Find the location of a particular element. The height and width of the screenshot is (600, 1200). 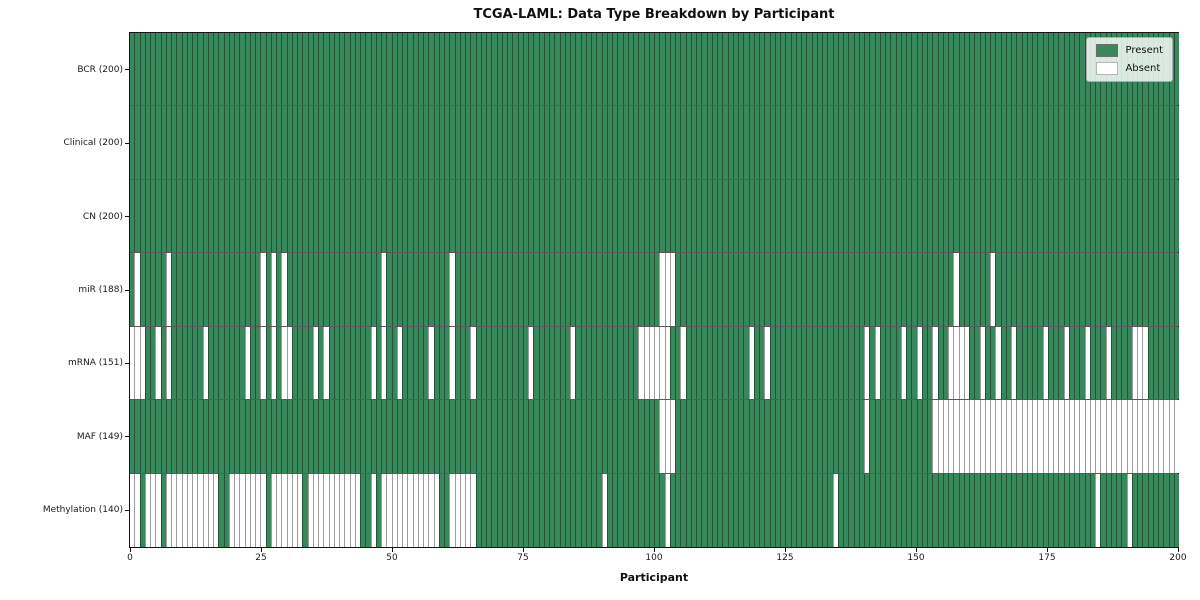

x-tick-mark is located at coordinates (1047, 550).